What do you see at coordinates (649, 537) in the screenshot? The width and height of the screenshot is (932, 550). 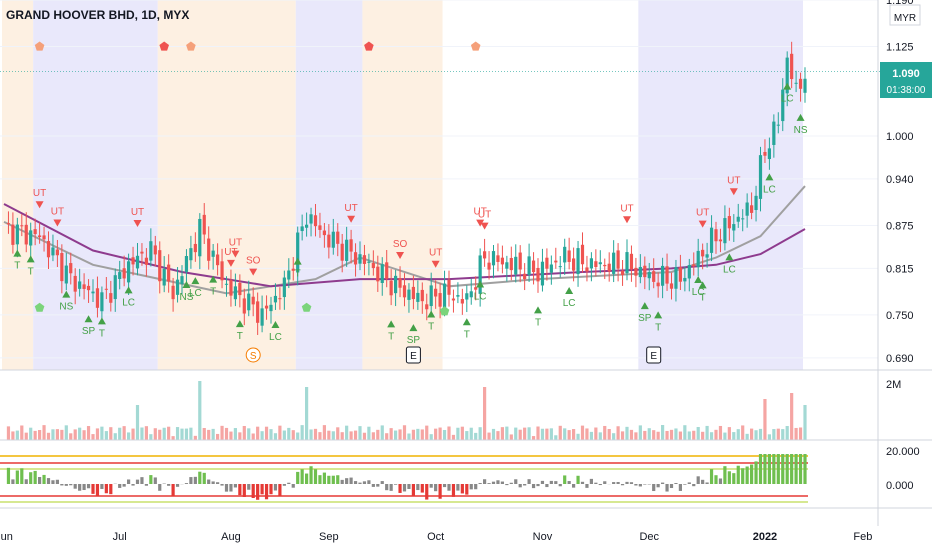 I see `x-tick-label: Dec` at bounding box center [649, 537].